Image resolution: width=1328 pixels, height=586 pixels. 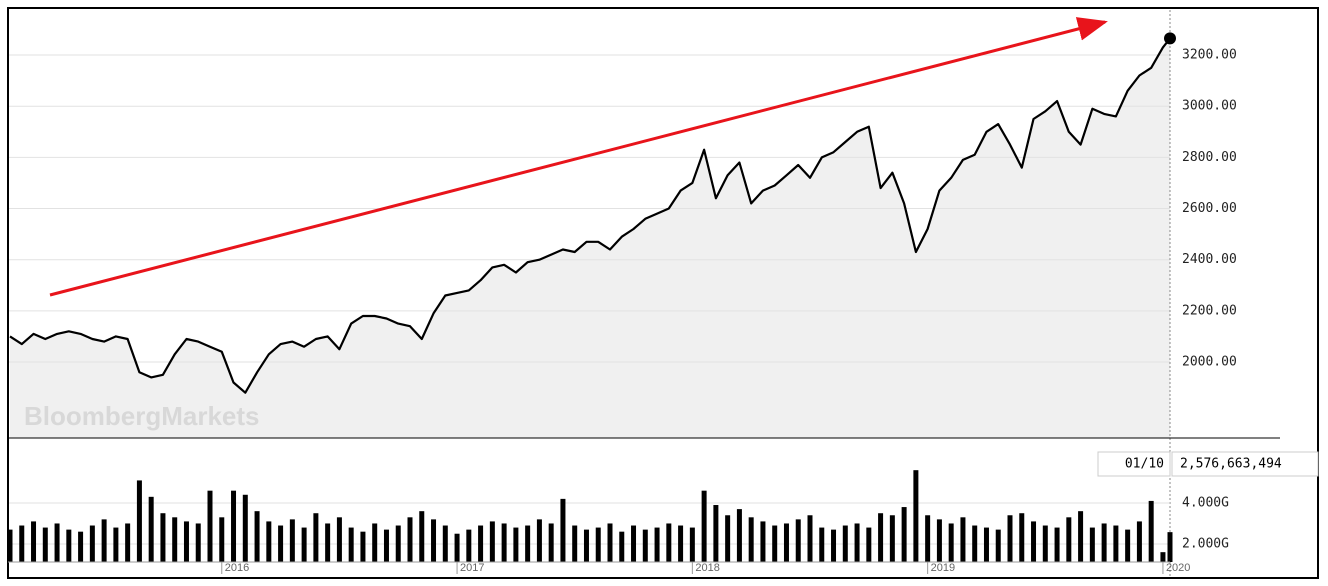 I want to click on y-tick-label: 3000.00, so click(x=1209, y=106).